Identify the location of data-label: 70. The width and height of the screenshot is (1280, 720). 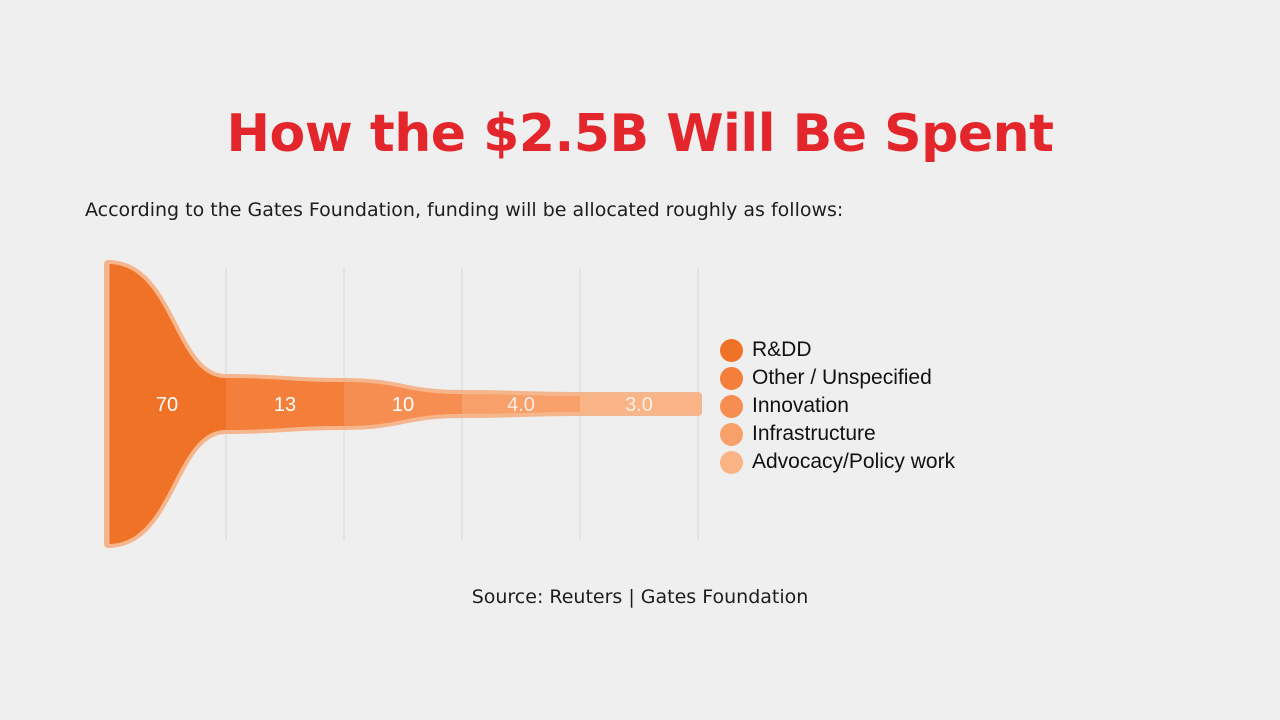
(167, 405).